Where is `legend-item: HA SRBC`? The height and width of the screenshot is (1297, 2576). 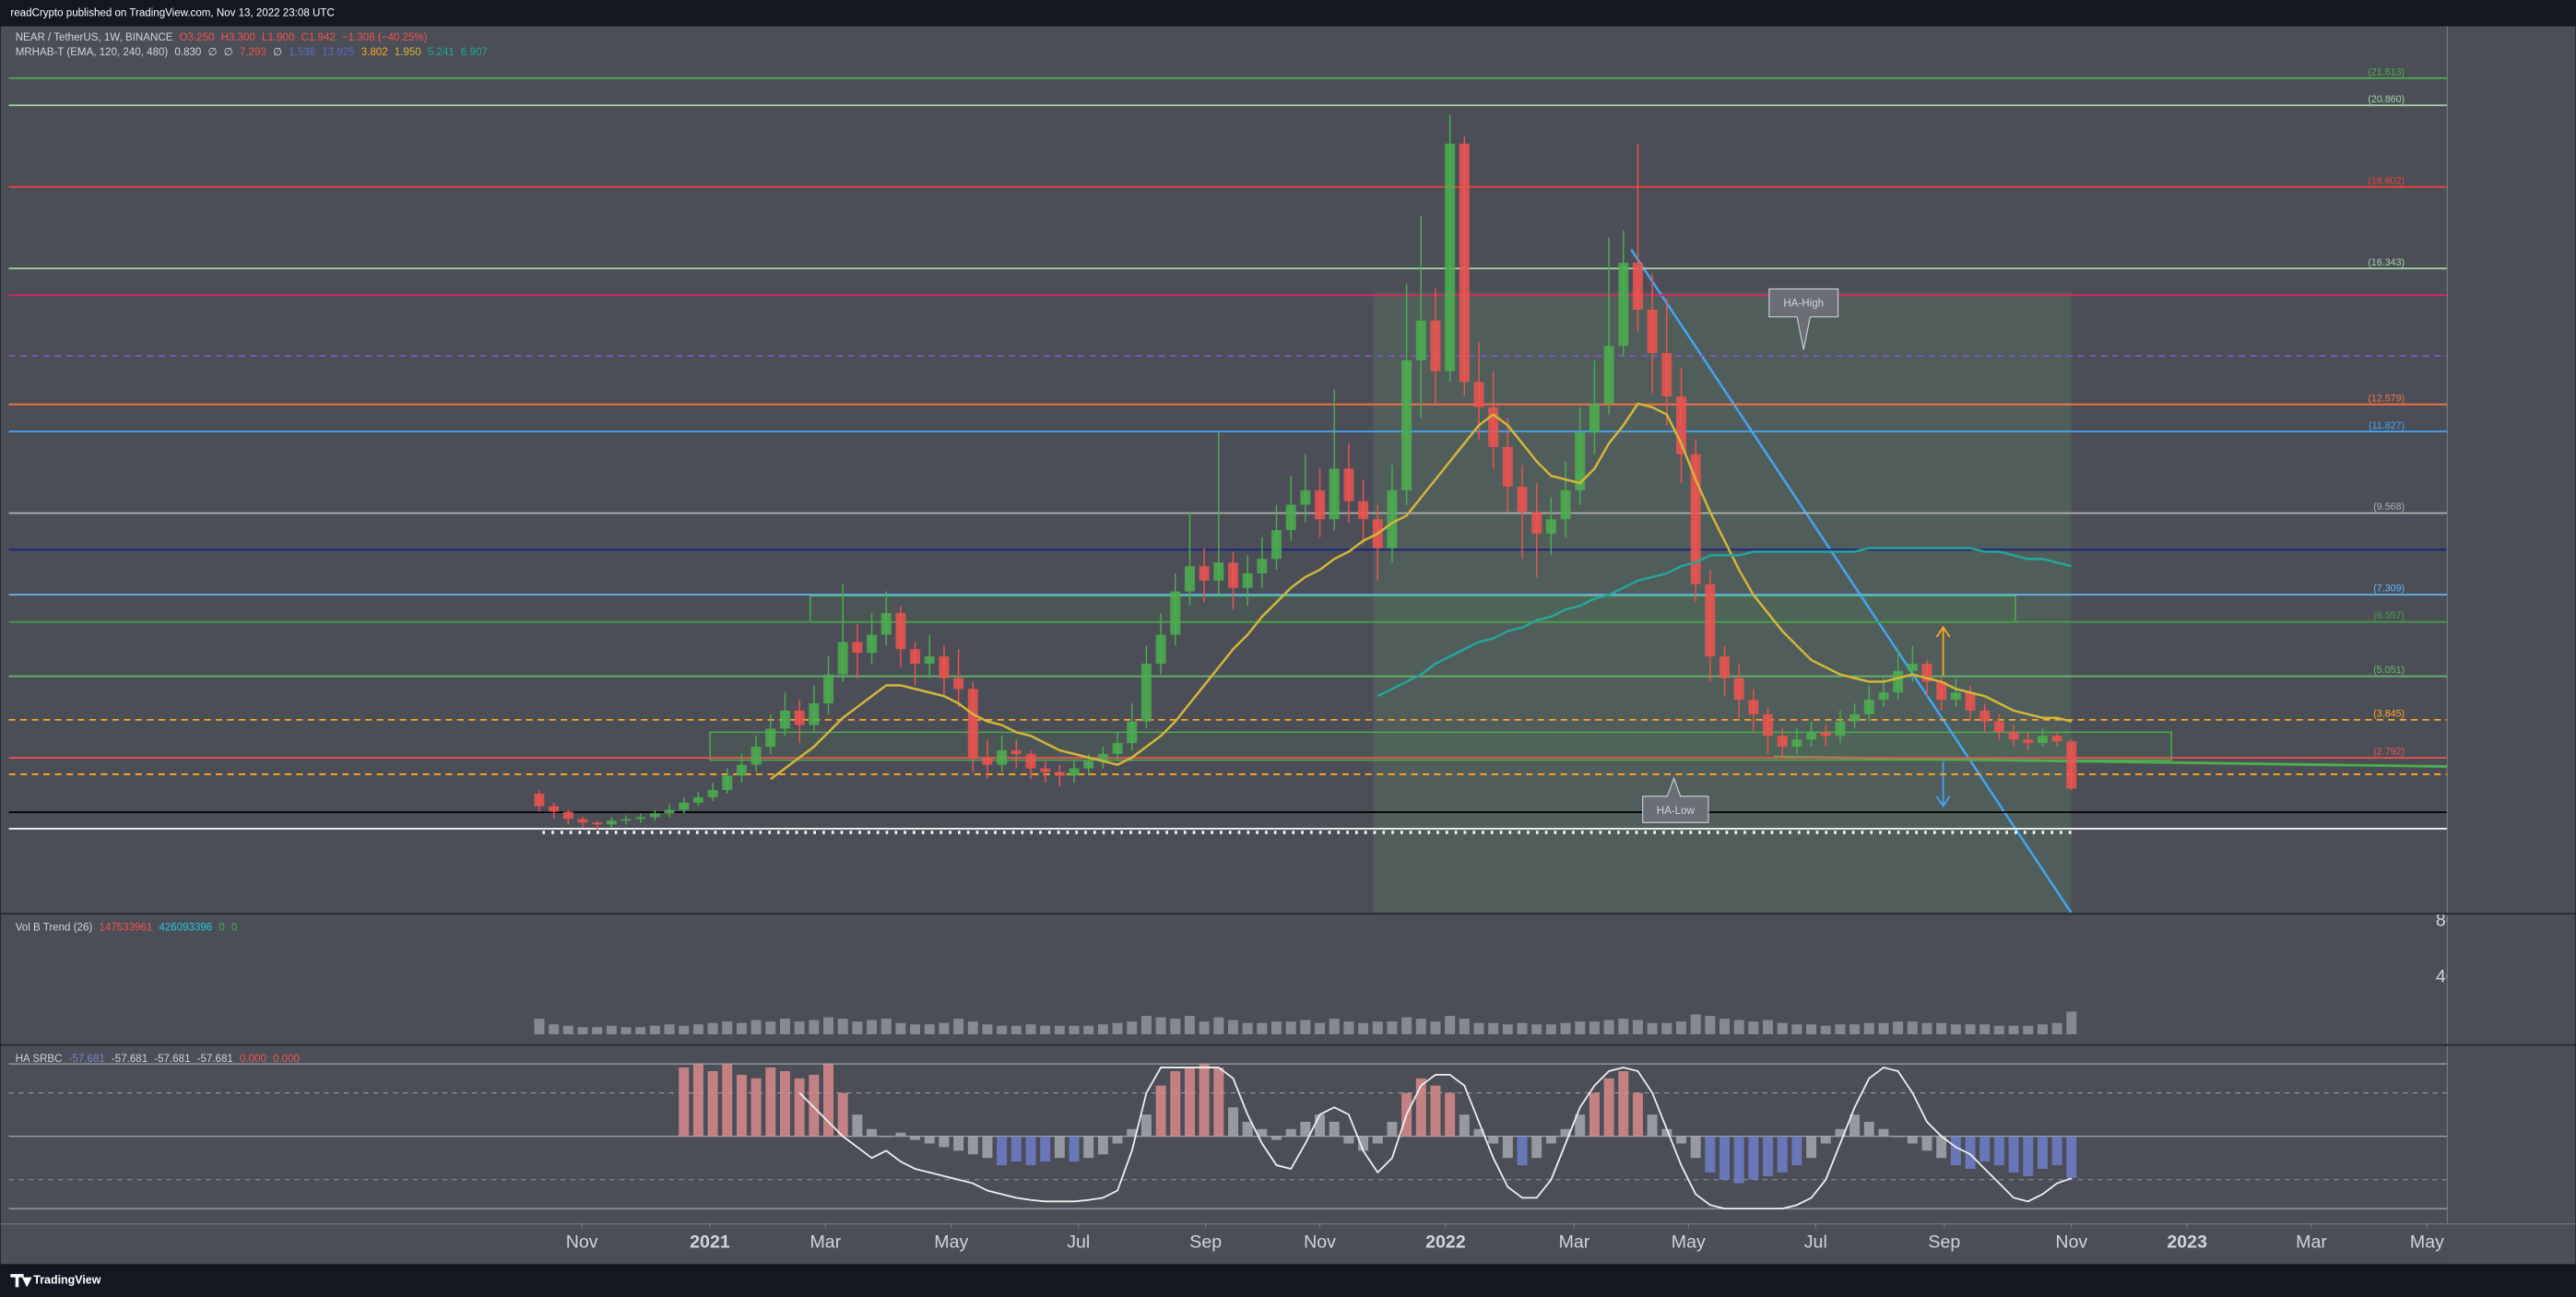 legend-item: HA SRBC is located at coordinates (39, 1059).